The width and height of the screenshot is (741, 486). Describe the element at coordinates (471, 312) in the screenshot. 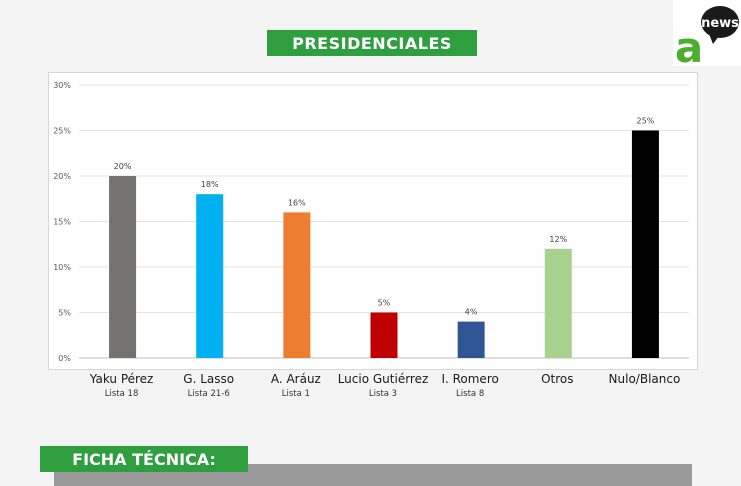

I see `data-label: 4%` at that location.